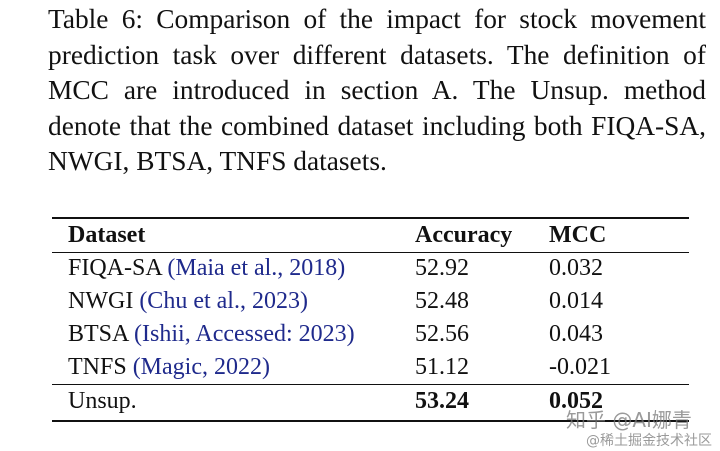  Describe the element at coordinates (101, 301) in the screenshot. I see `dataset-name: NWGI` at that location.